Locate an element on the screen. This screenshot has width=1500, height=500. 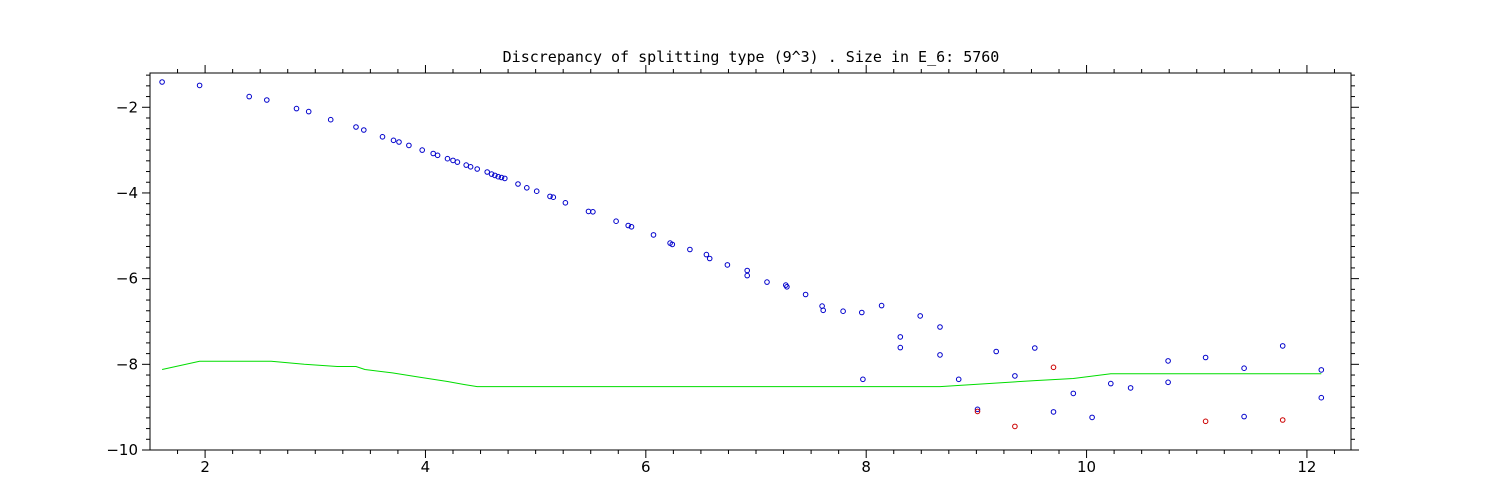
x-tick-label: 8 is located at coordinates (866, 467).